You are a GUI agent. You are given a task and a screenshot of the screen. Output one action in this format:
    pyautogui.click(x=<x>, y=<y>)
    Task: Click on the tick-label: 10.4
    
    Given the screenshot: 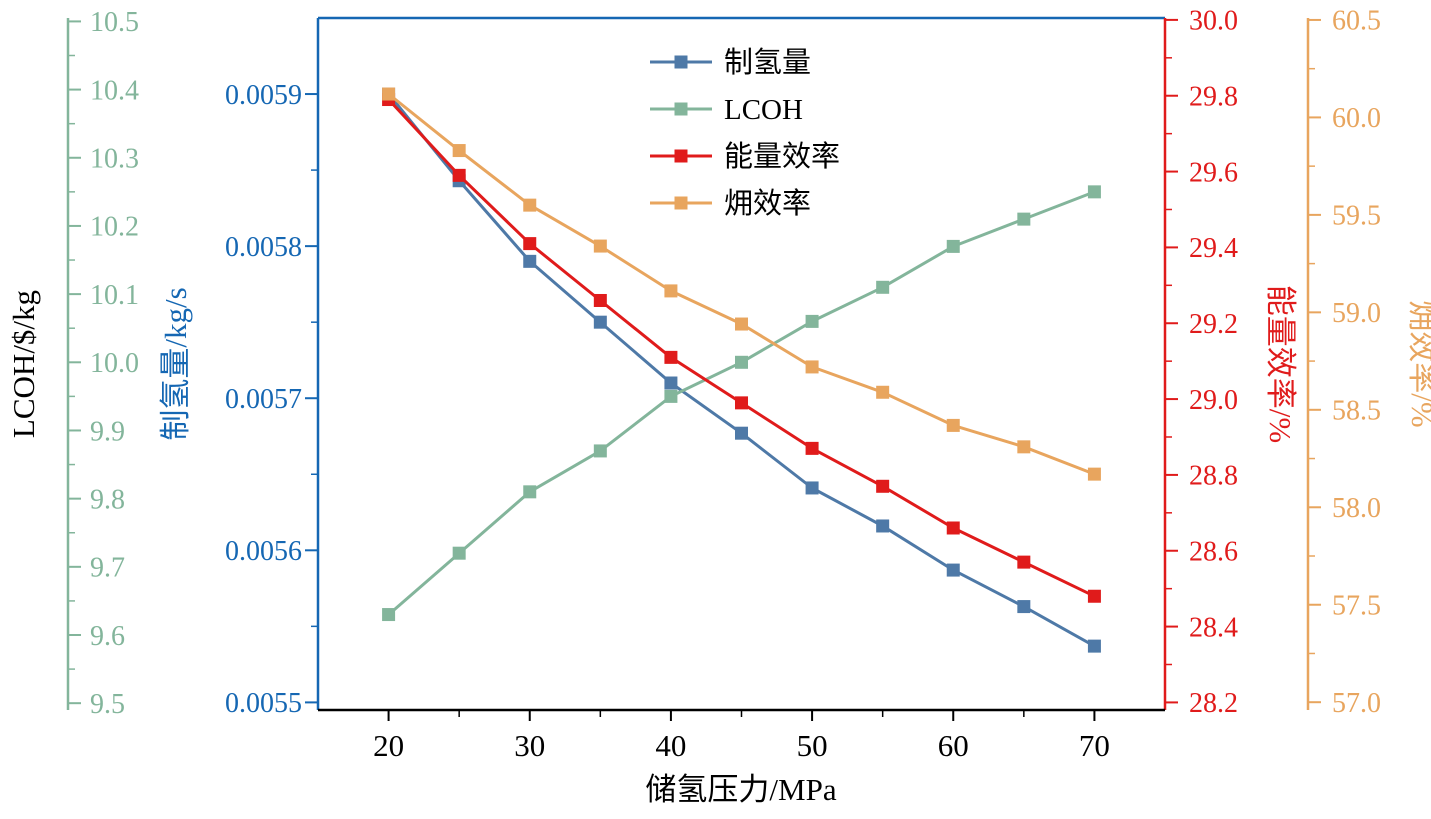 What is the action you would take?
    pyautogui.click(x=114, y=90)
    